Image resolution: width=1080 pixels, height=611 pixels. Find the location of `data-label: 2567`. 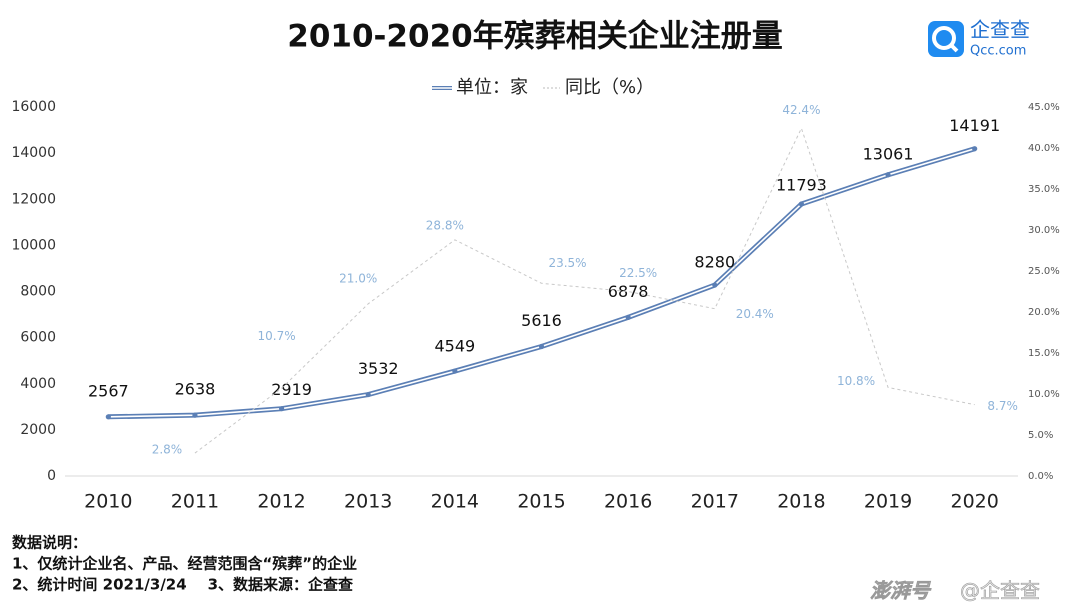

data-label: 2567 is located at coordinates (108, 390).